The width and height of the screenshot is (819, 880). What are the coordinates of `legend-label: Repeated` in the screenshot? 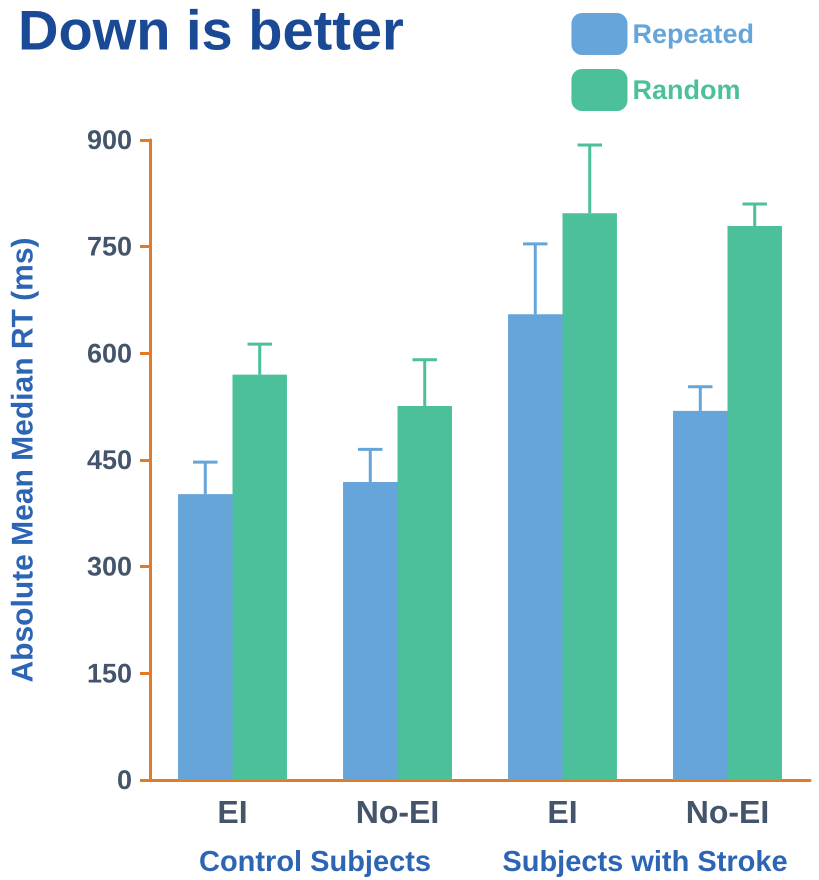 It's located at (693, 34).